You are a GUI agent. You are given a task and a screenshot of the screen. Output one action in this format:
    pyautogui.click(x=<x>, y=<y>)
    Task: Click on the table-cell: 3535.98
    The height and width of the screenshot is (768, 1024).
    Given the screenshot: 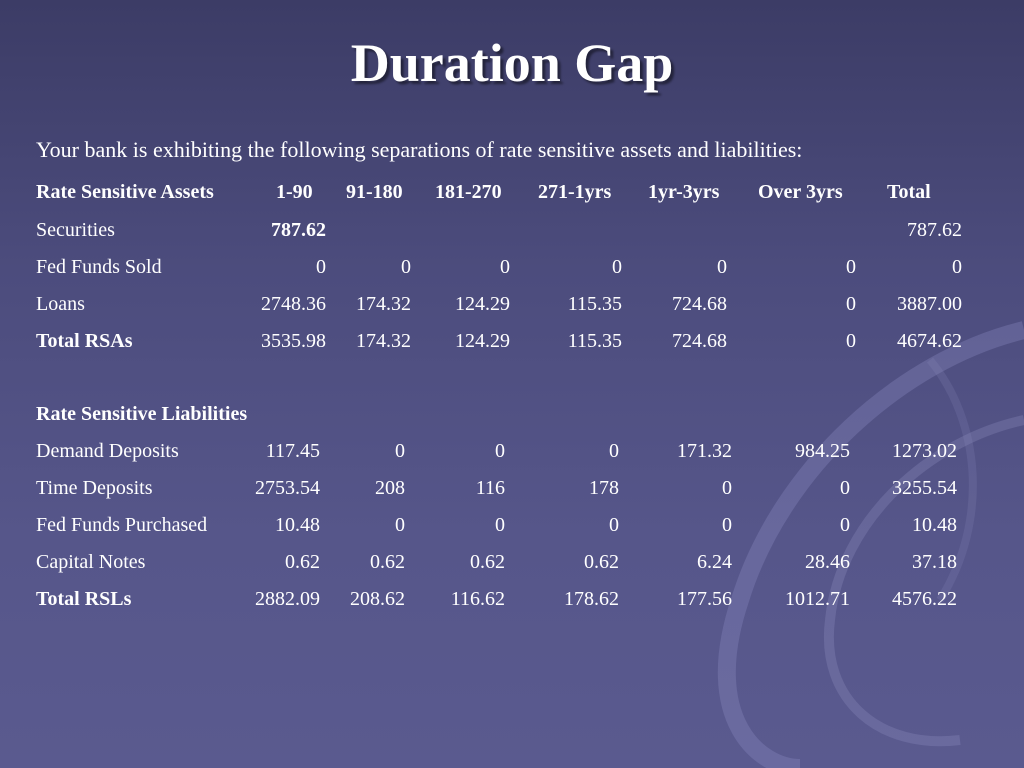 What is the action you would take?
    pyautogui.click(x=293, y=341)
    